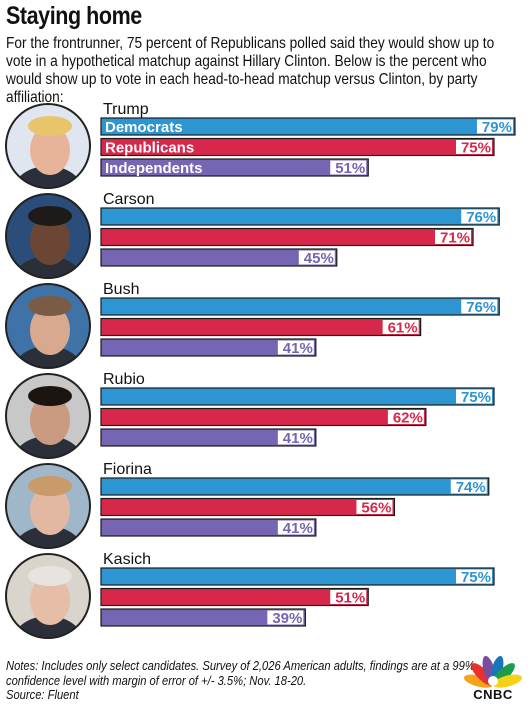  What do you see at coordinates (208, 527) in the screenshot?
I see `bar-fiorina-independents` at bounding box center [208, 527].